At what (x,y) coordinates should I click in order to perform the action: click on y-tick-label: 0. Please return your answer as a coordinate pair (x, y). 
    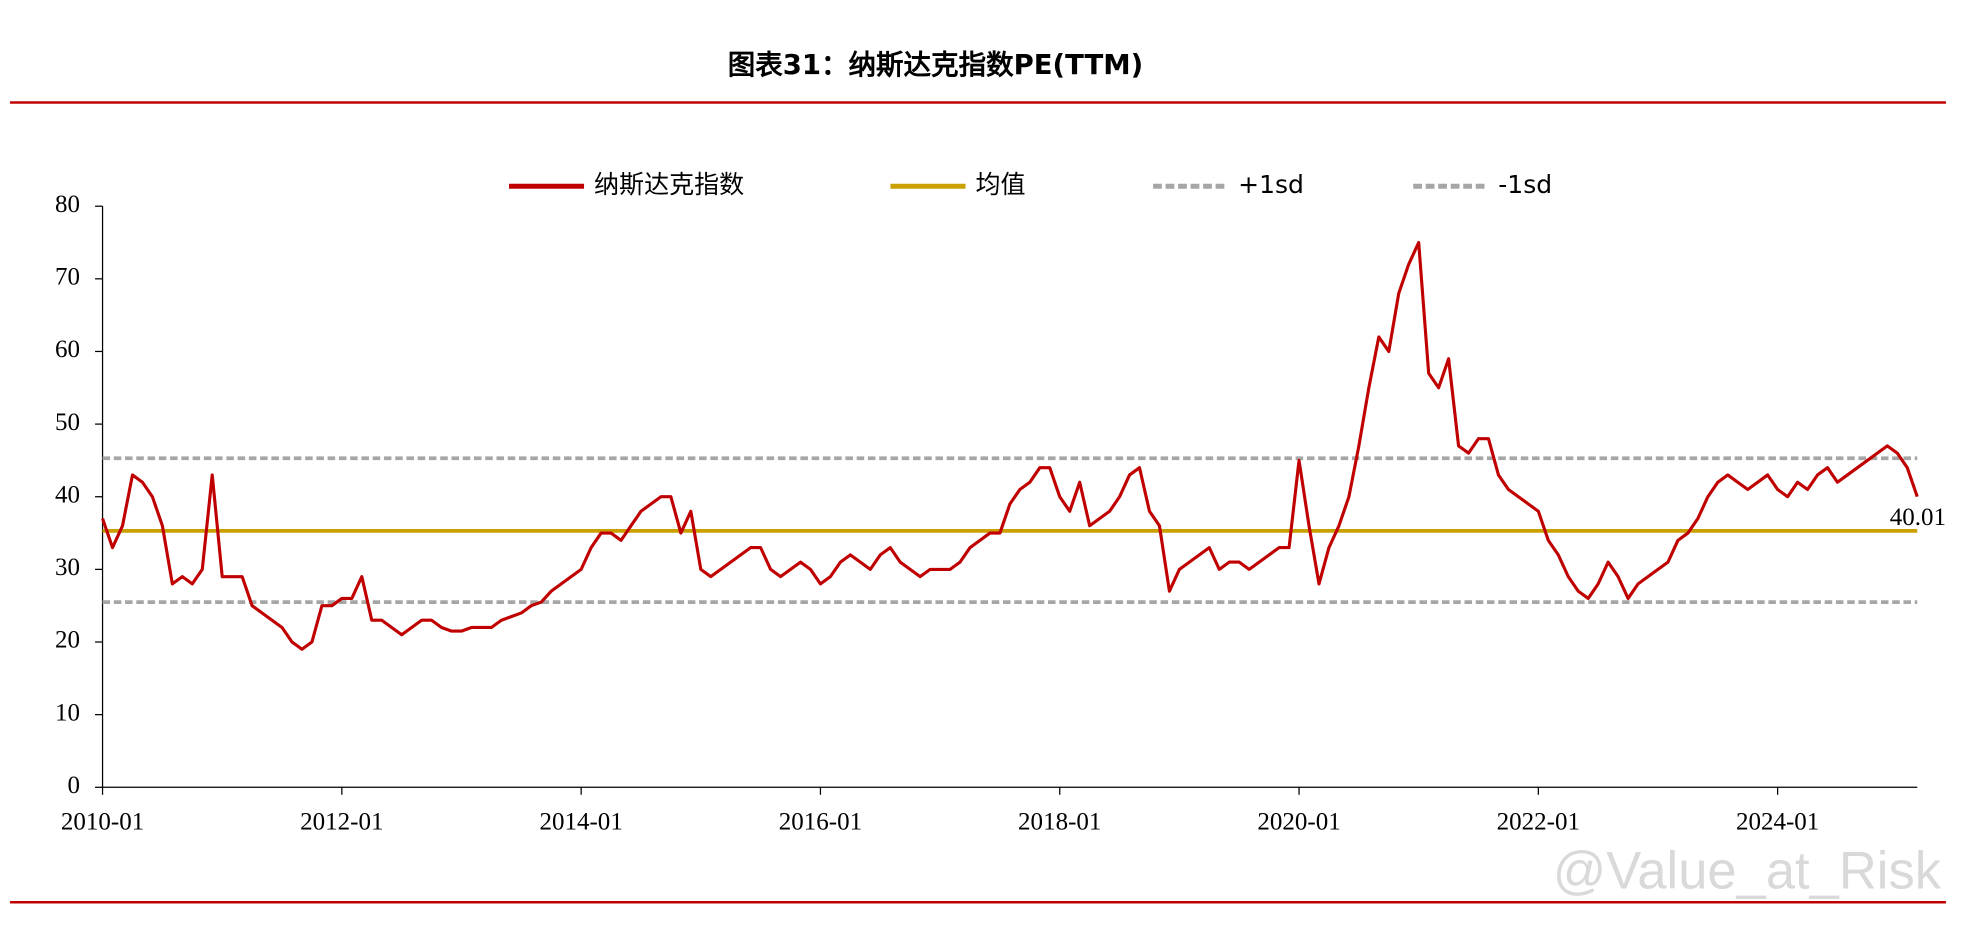
    Looking at the image, I should click on (74, 785).